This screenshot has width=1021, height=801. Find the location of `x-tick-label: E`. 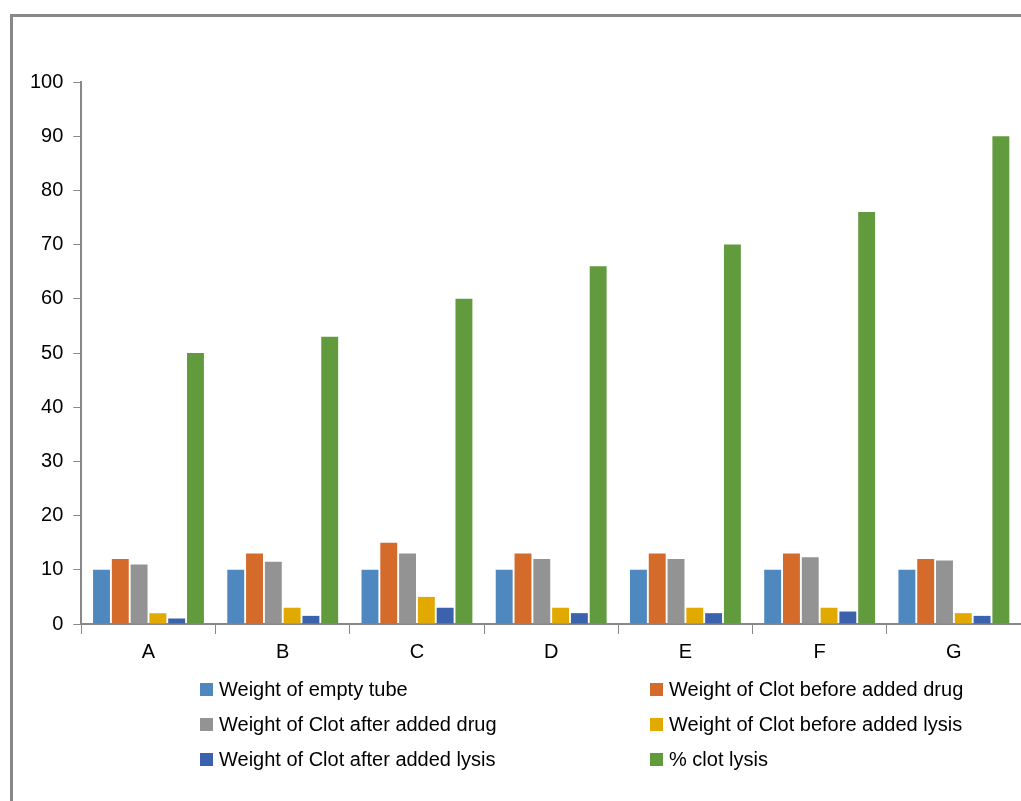

x-tick-label: E is located at coordinates (685, 650).